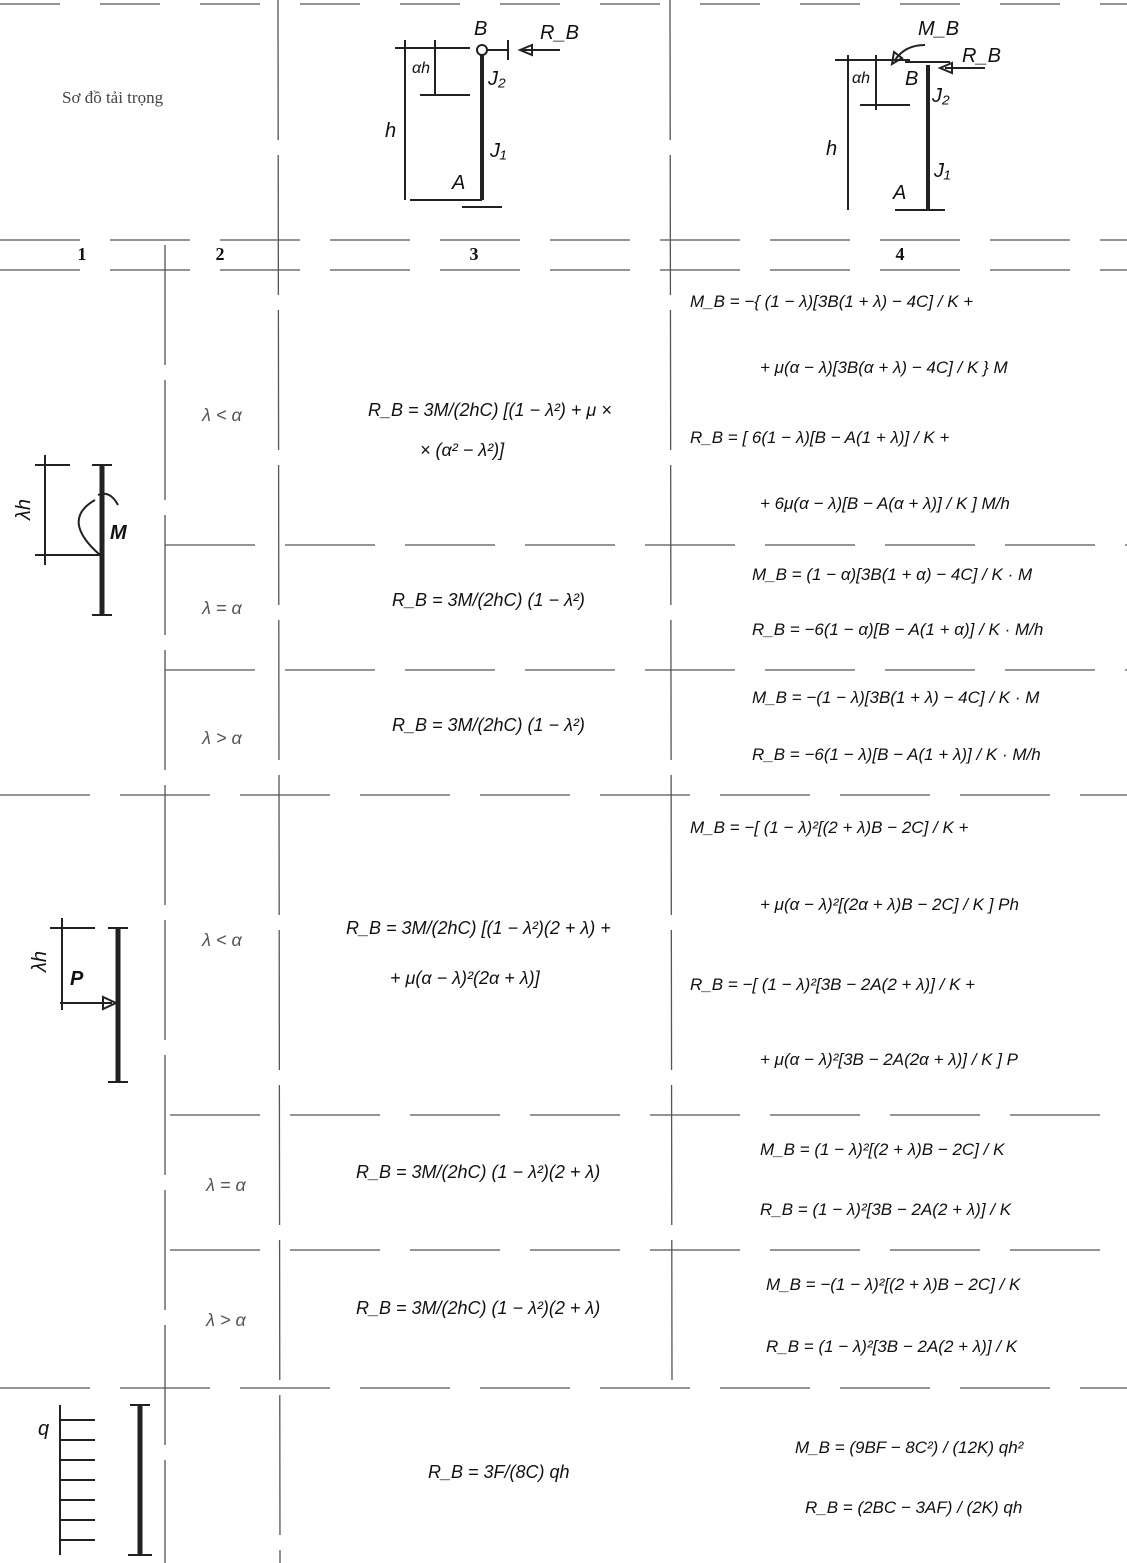 The width and height of the screenshot is (1127, 1563). Describe the element at coordinates (113, 97) in the screenshot. I see `header-title: Sơ đồ tải trọng` at that location.